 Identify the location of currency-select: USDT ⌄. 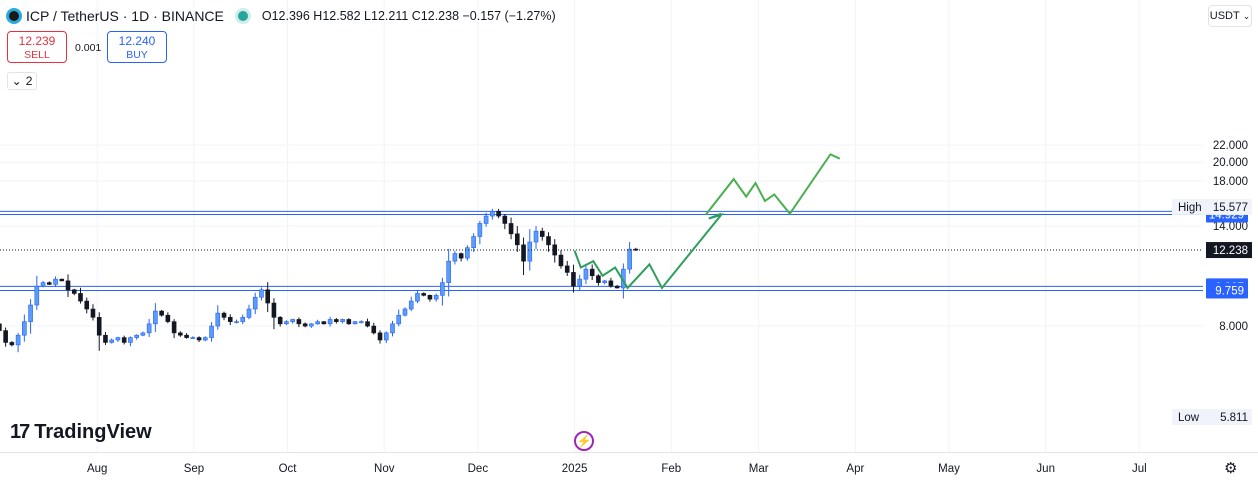
(1230, 16).